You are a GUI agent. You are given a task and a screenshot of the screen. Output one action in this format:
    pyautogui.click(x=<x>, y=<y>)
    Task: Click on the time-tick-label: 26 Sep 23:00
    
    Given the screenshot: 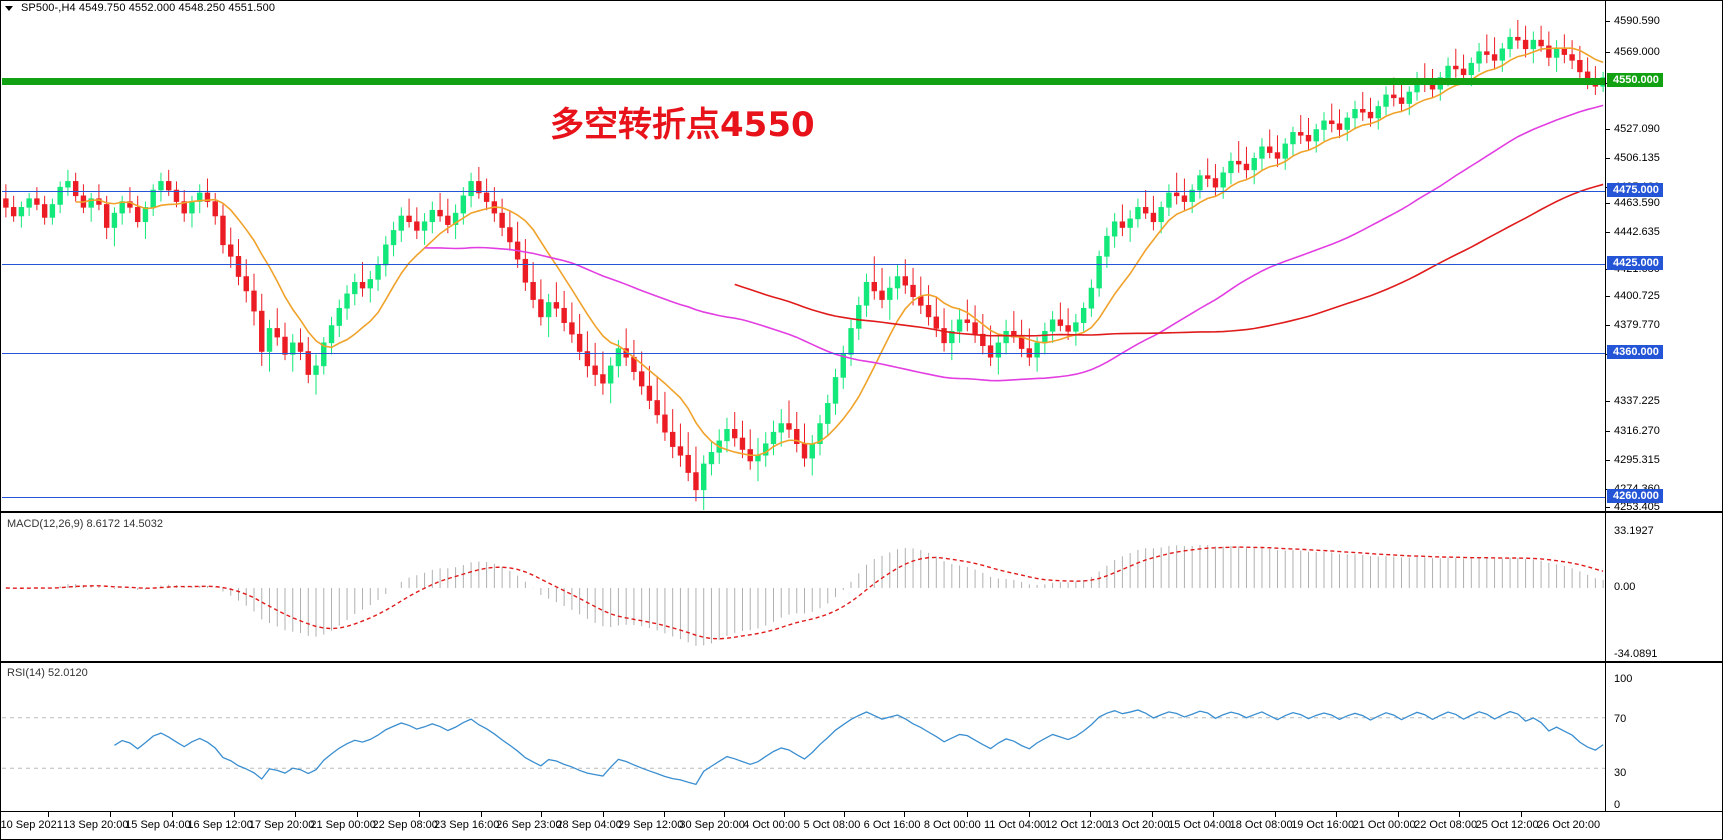 What is the action you would take?
    pyautogui.click(x=529, y=825)
    